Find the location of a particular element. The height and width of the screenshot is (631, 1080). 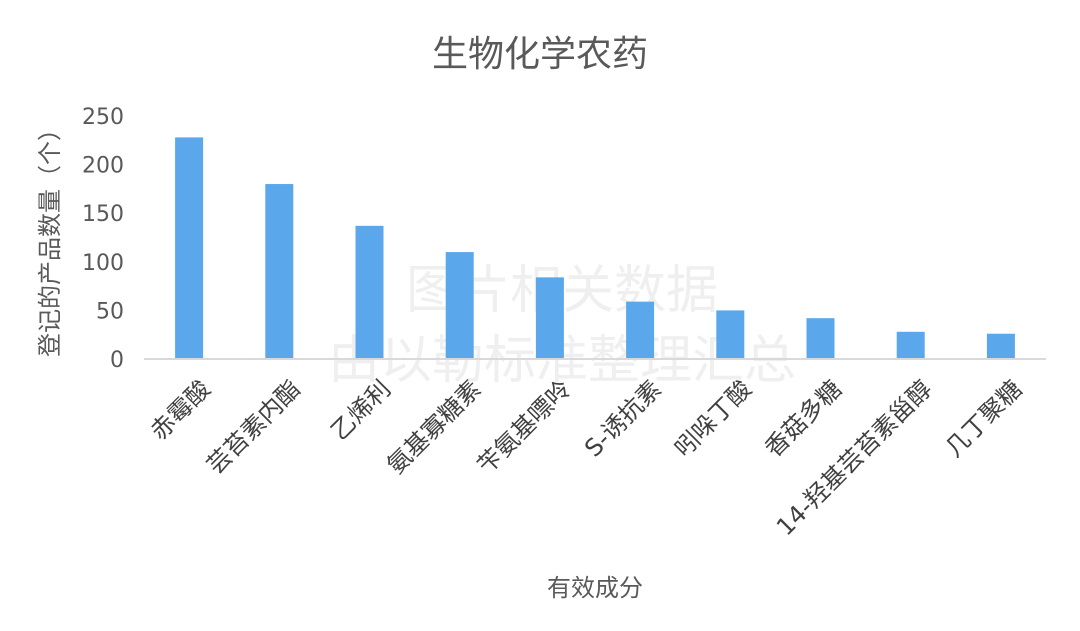

chart-title: 生物化学农药 is located at coordinates (540, 54).